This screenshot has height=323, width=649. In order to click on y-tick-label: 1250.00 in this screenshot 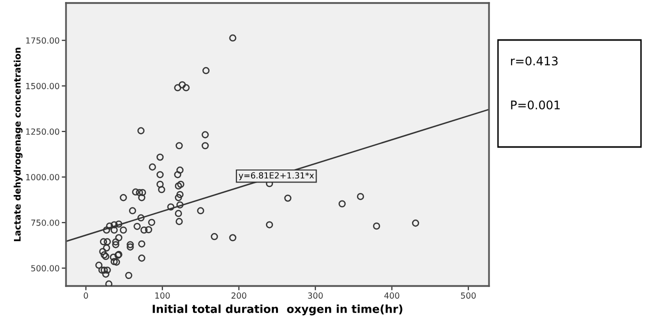, I will do `click(43, 131)`.